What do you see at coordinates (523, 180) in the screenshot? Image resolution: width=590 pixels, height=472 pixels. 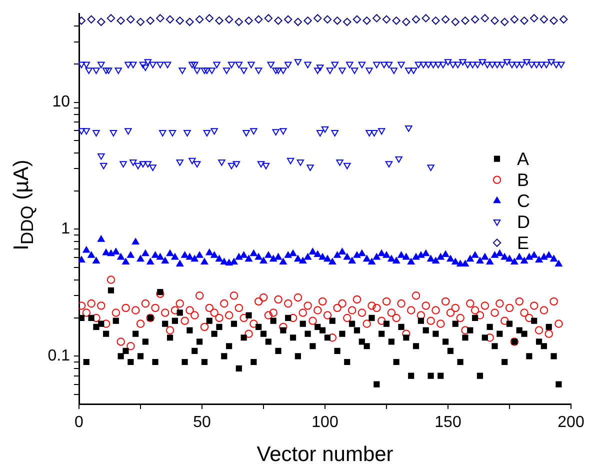 I see `legend-label: B` at bounding box center [523, 180].